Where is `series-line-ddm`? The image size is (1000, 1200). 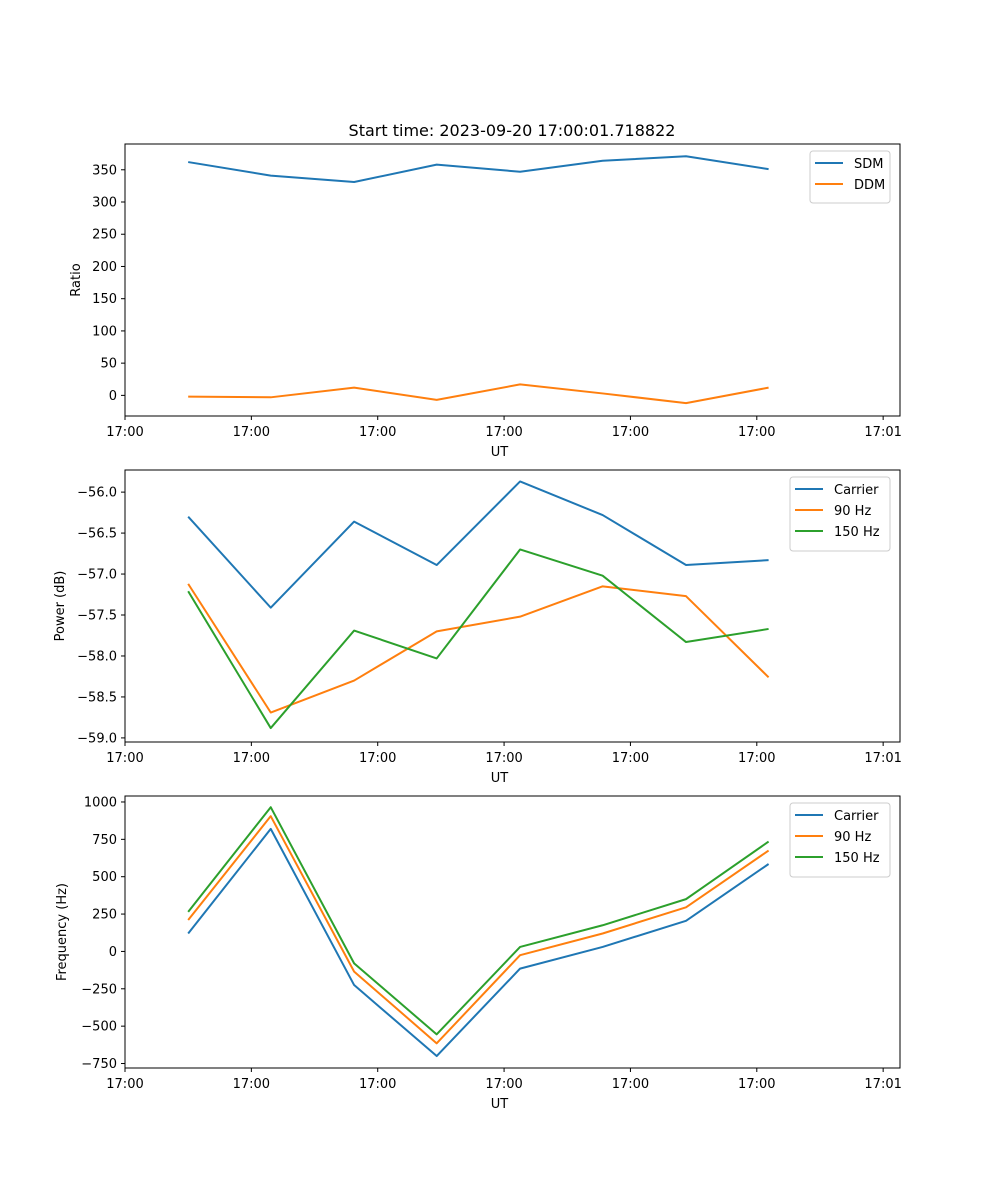 series-line-ddm is located at coordinates (478, 394).